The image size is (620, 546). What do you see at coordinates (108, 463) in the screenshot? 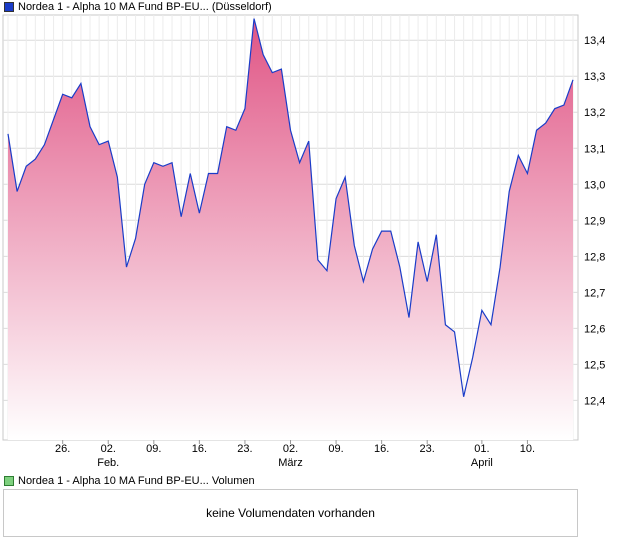
I see `x-month-label: Feb.` at bounding box center [108, 463].